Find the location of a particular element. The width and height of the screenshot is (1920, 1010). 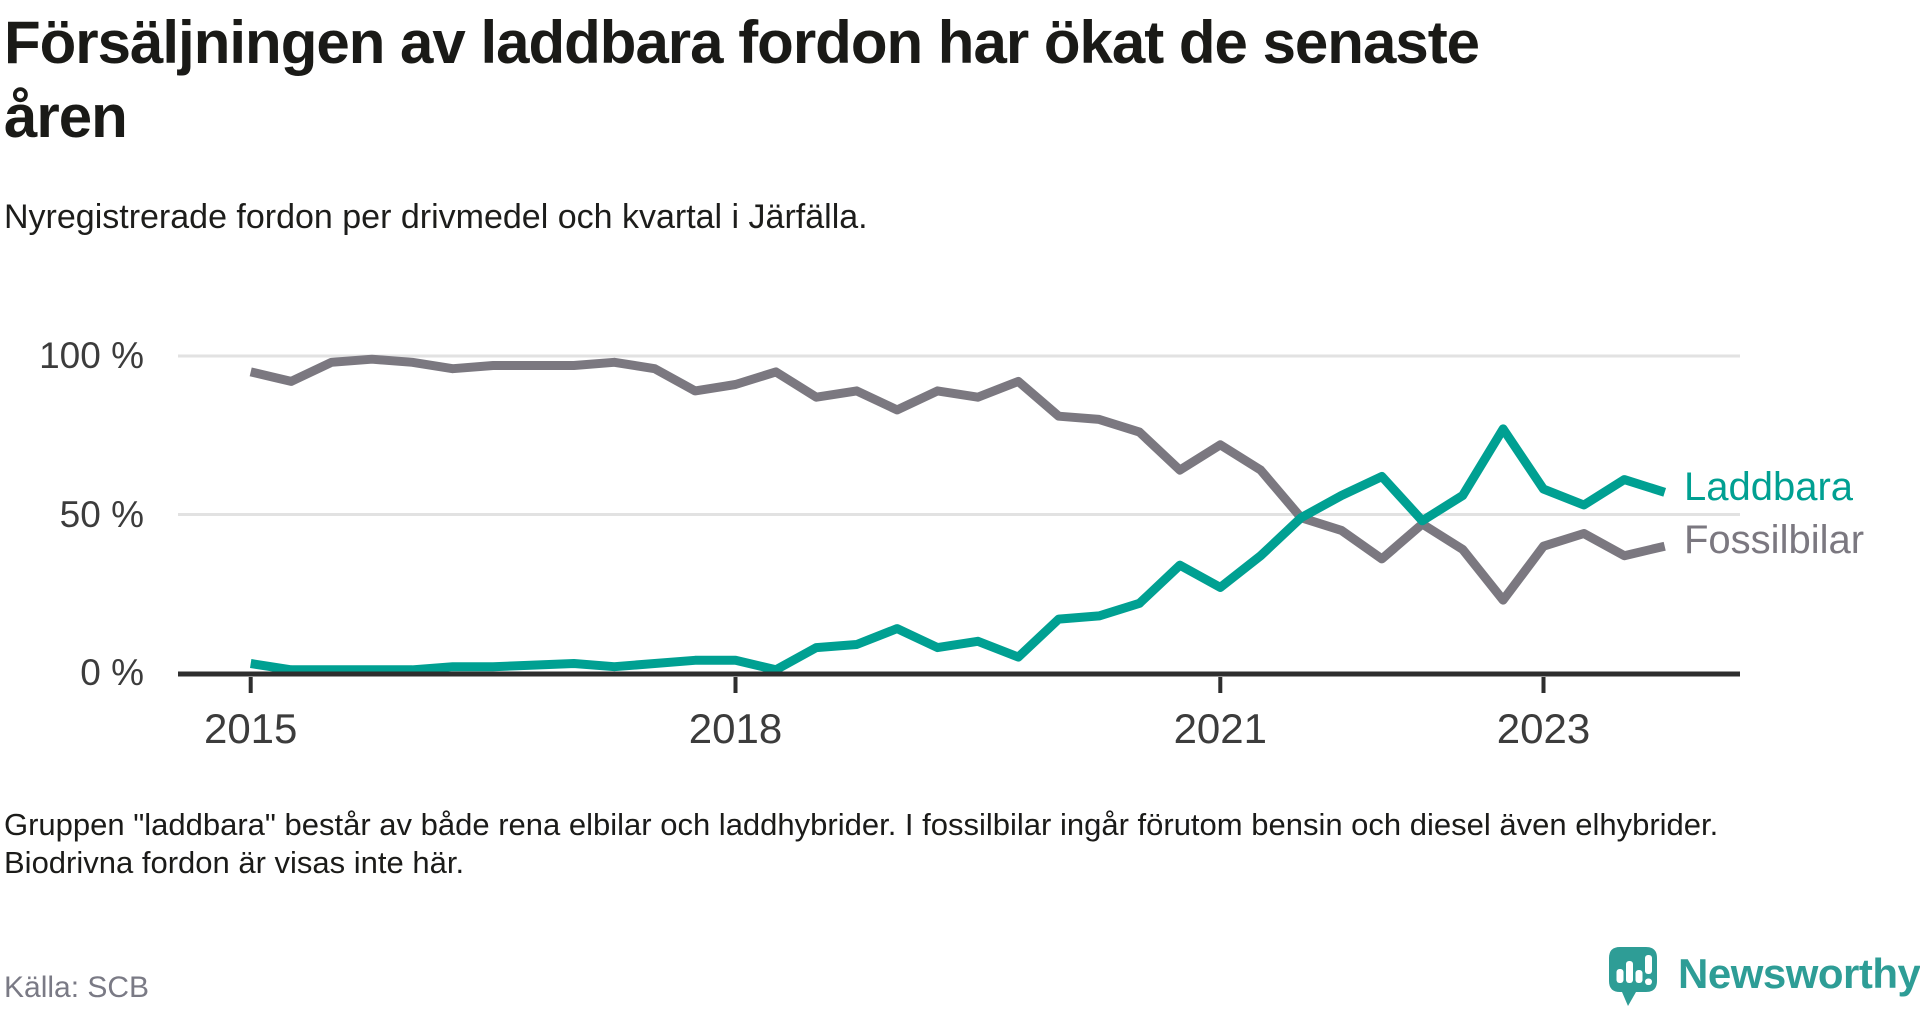

gridlines is located at coordinates (959, 435).